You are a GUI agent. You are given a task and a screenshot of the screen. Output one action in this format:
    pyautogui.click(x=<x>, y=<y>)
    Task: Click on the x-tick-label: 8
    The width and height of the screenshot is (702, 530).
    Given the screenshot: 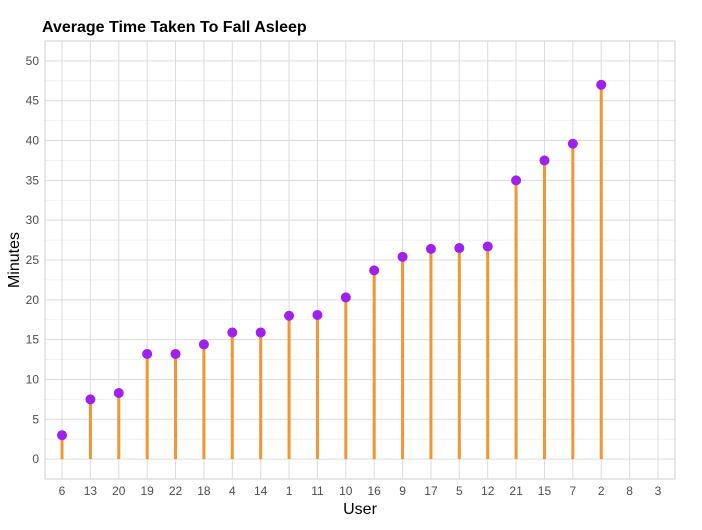 What is the action you would take?
    pyautogui.click(x=629, y=491)
    